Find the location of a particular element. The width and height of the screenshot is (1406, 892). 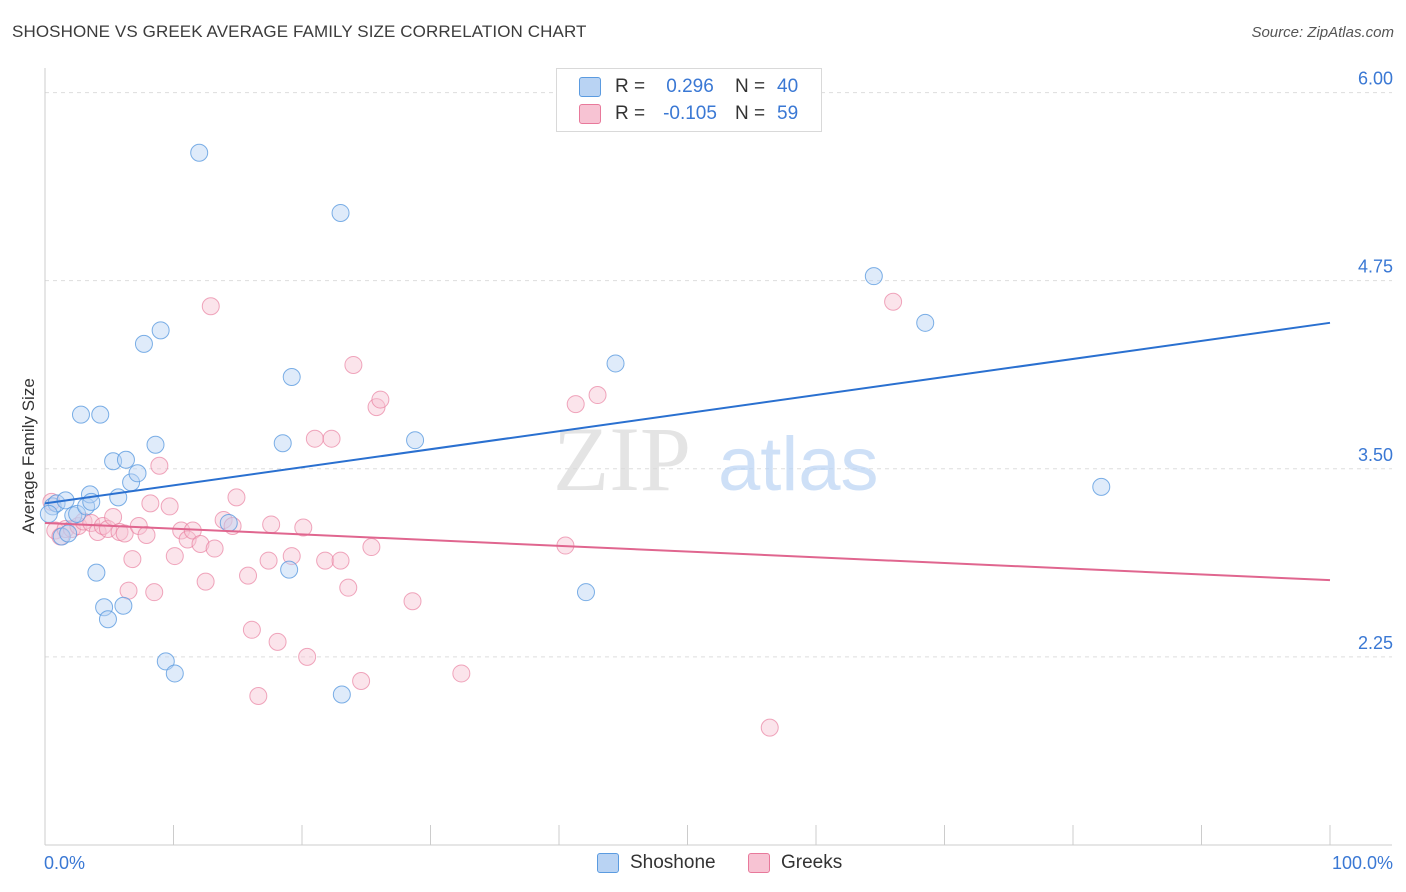

shoshone-legend-label: Shoshone is located at coordinates (673, 862).